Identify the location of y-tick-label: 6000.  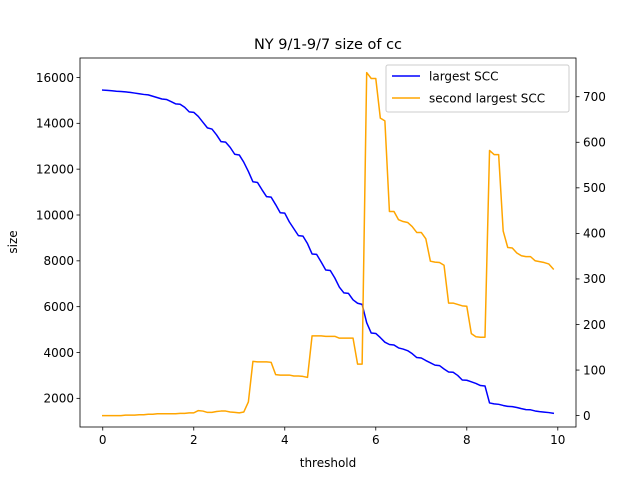
(58, 307).